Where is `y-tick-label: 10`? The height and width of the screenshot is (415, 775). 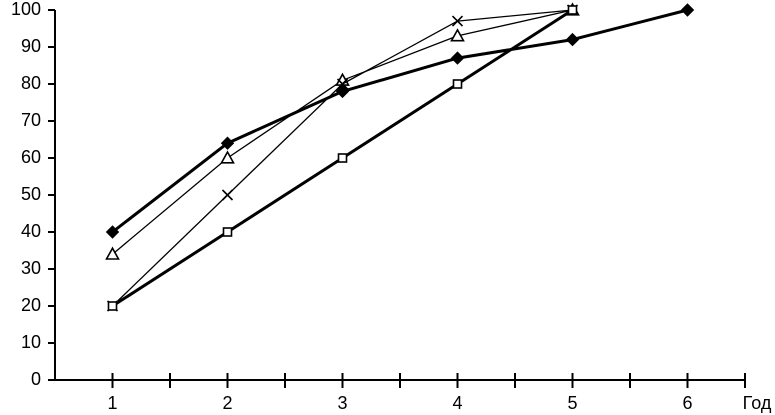 y-tick-label: 10 is located at coordinates (31, 342).